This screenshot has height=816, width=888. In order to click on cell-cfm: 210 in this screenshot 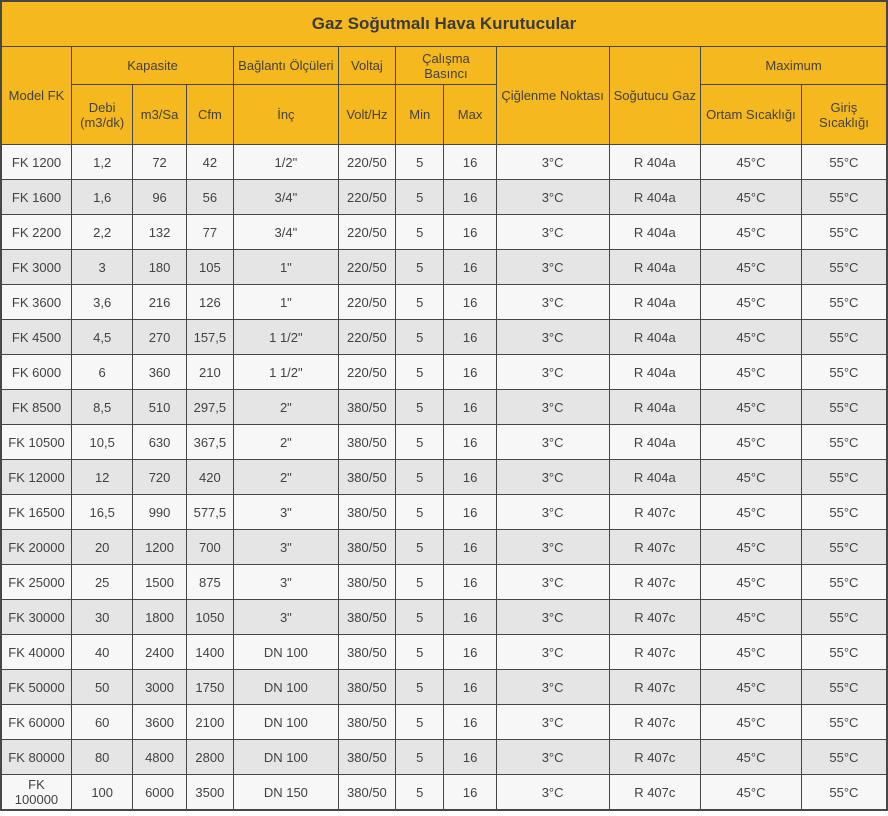, I will do `click(210, 372)`.